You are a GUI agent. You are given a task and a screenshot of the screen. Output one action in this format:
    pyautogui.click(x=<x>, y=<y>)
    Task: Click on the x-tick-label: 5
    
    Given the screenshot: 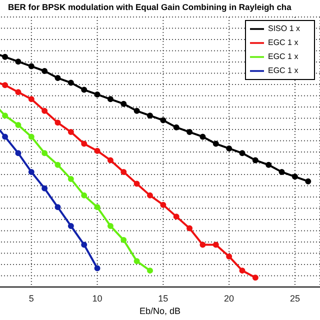 What is the action you would take?
    pyautogui.click(x=31, y=298)
    